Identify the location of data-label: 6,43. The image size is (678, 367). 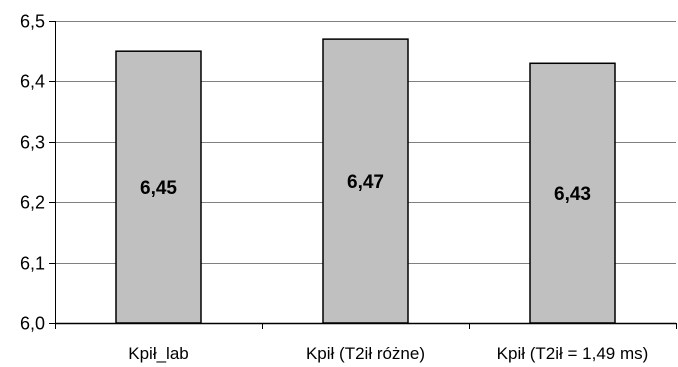
(572, 194).